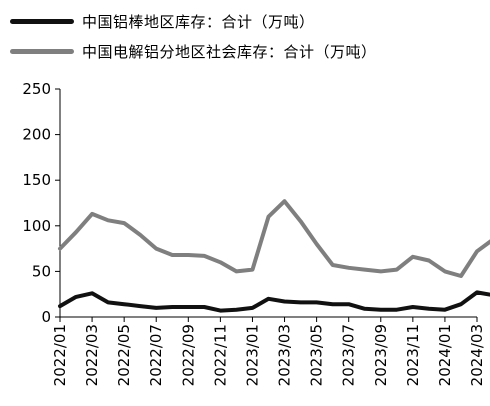 The height and width of the screenshot is (406, 490). What do you see at coordinates (42, 51) in the screenshot?
I see `legend-swatch-electrolytic-aluminum` at bounding box center [42, 51].